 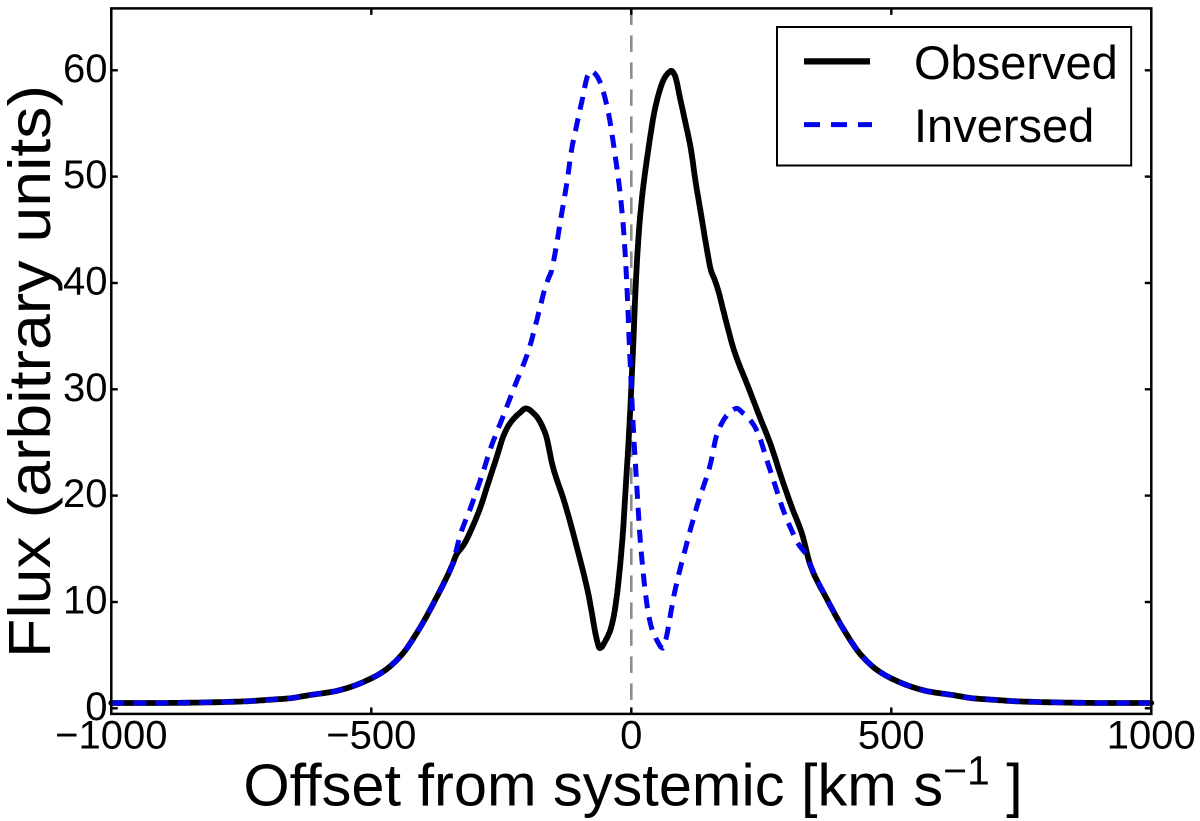 I want to click on svg-text: 1000, so click(x=1151, y=736).